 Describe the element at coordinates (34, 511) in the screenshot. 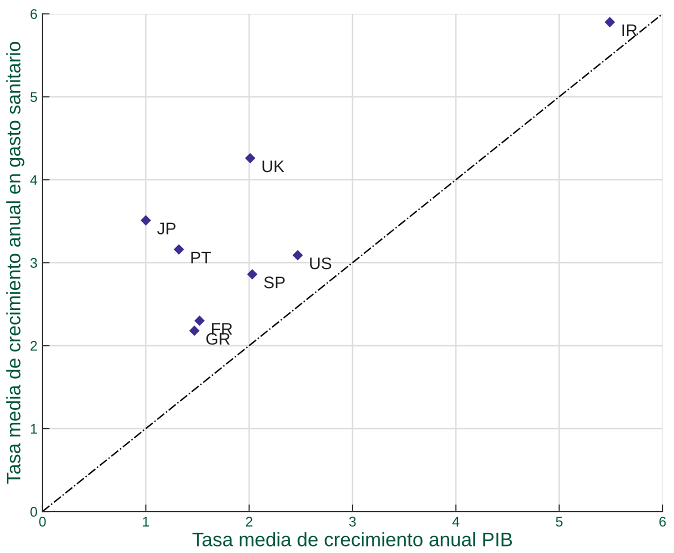

I see `y-tick-label: 0` at that location.